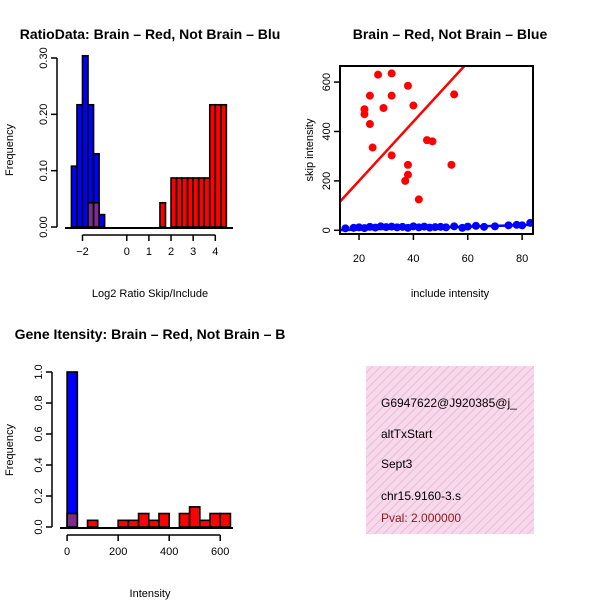 This screenshot has width=600, height=600. I want to click on gene-intensity-histogram-y-tick-label: 0.4, so click(39, 464).